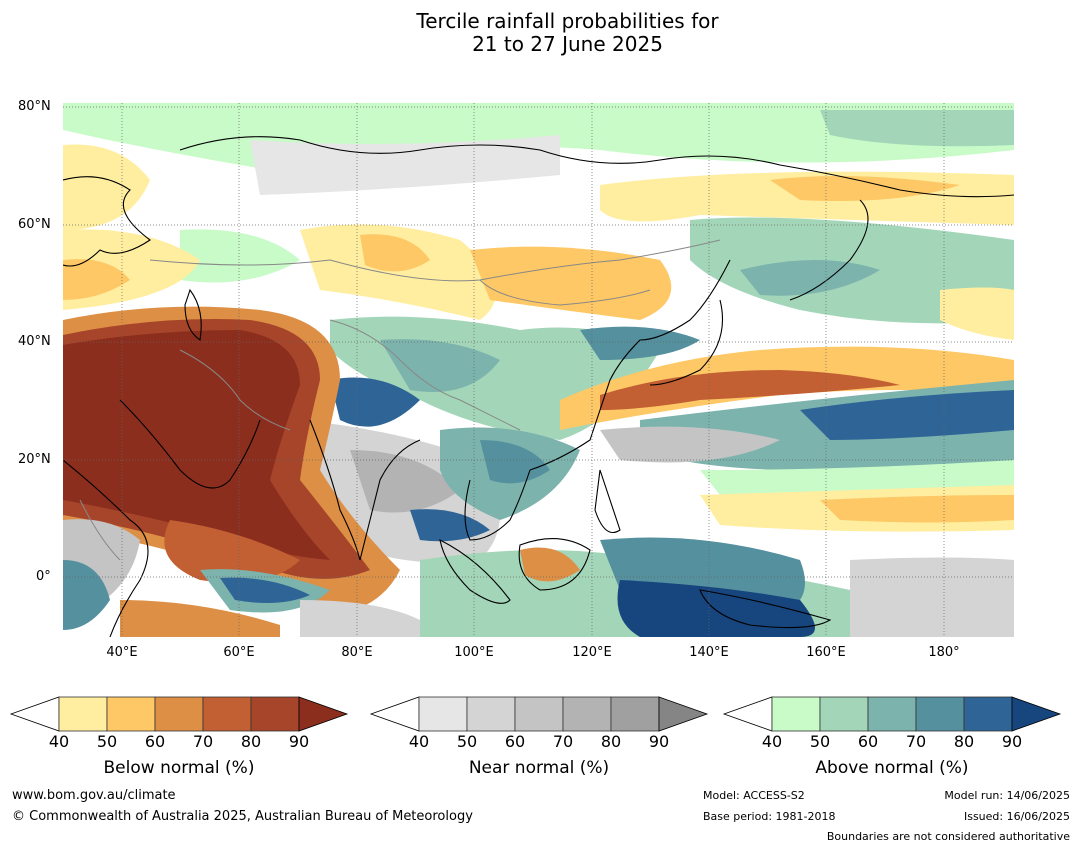 This screenshot has width=1081, height=850. What do you see at coordinates (550, 564) in the screenshot?
I see `region-below-borneo` at bounding box center [550, 564].